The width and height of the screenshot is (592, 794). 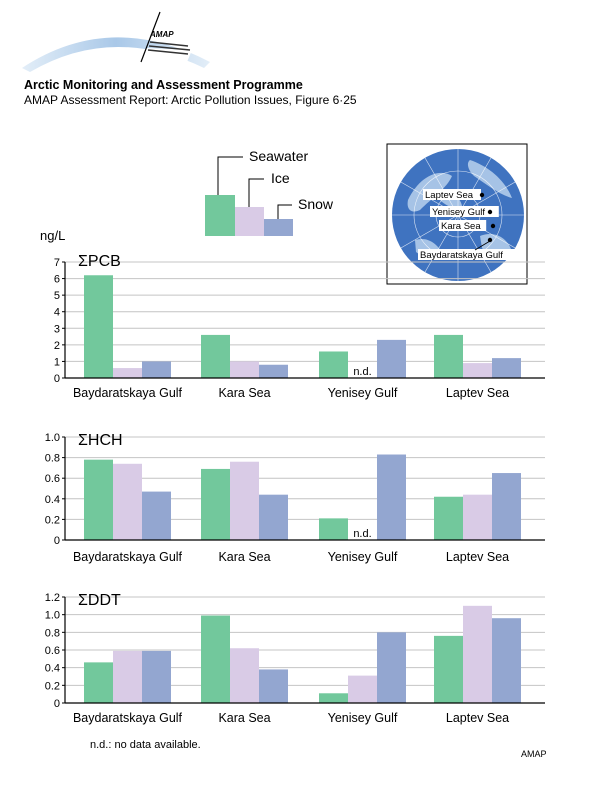 I want to click on y-tick-label: 6, so click(x=57, y=280).